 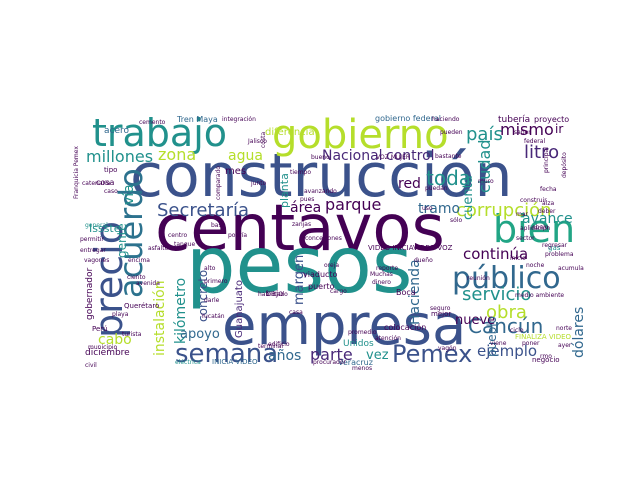 What do you see at coordinates (216, 281) in the screenshot?
I see `word-primero: primero` at bounding box center [216, 281].